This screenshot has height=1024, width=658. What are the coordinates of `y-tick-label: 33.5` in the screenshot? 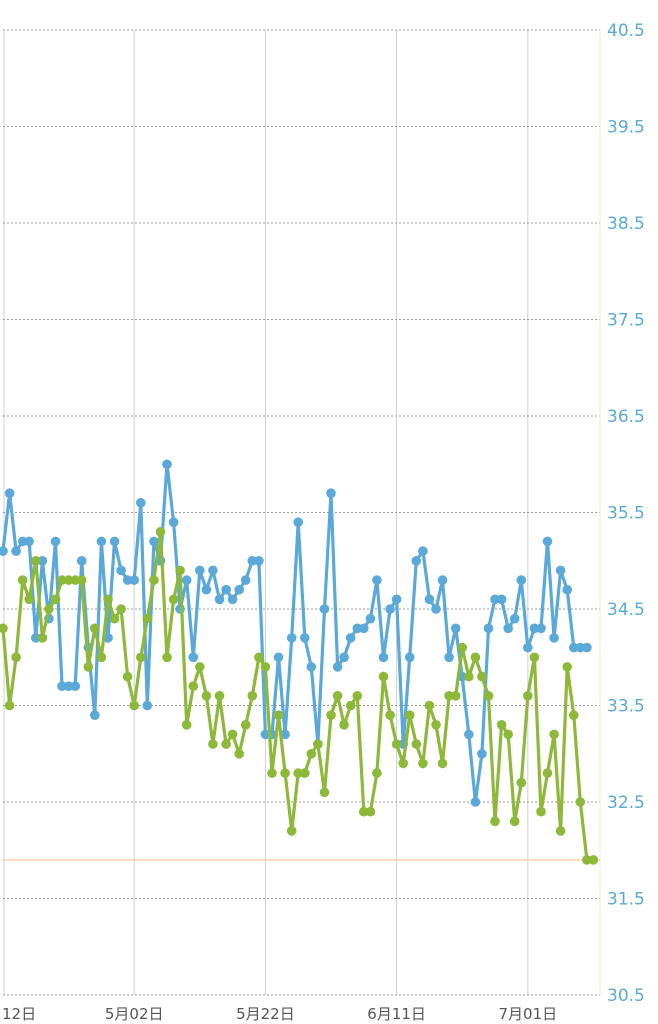 It's located at (626, 707).